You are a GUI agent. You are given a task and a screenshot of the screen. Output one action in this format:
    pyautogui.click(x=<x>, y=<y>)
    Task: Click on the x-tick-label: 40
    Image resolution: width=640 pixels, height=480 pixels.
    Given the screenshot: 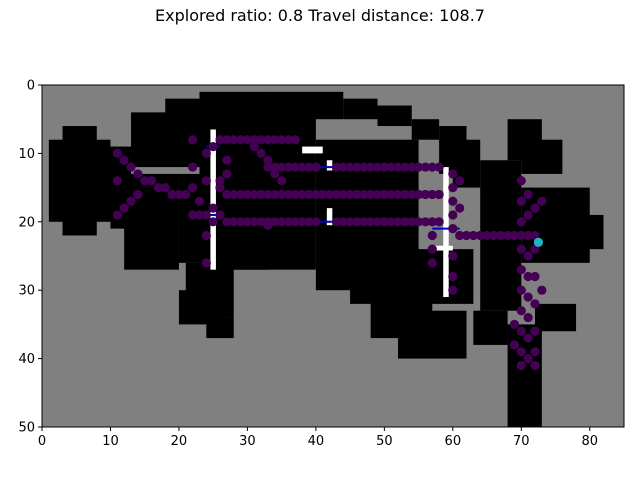 What is the action you would take?
    pyautogui.click(x=316, y=441)
    